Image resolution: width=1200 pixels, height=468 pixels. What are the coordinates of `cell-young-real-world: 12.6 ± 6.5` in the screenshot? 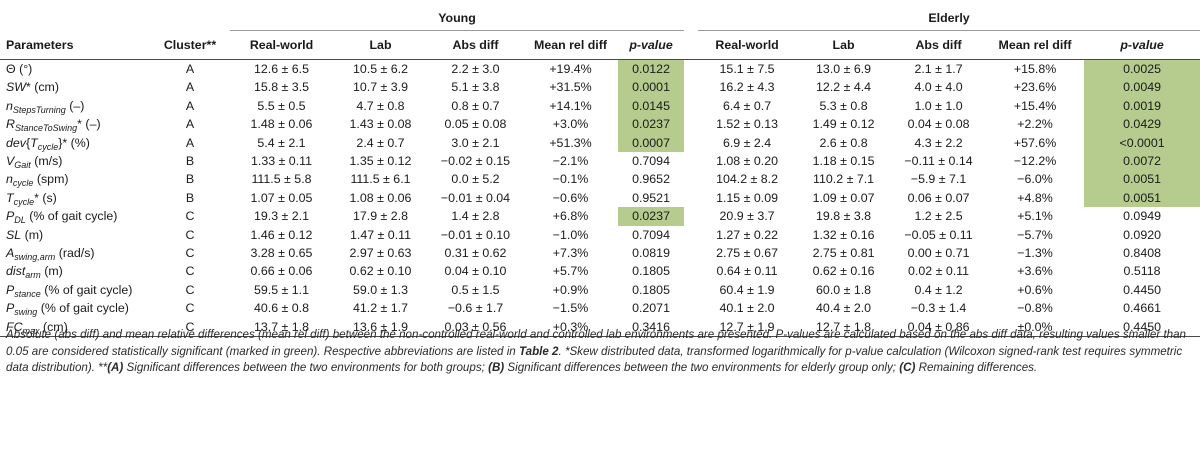 It's located at (281, 69).